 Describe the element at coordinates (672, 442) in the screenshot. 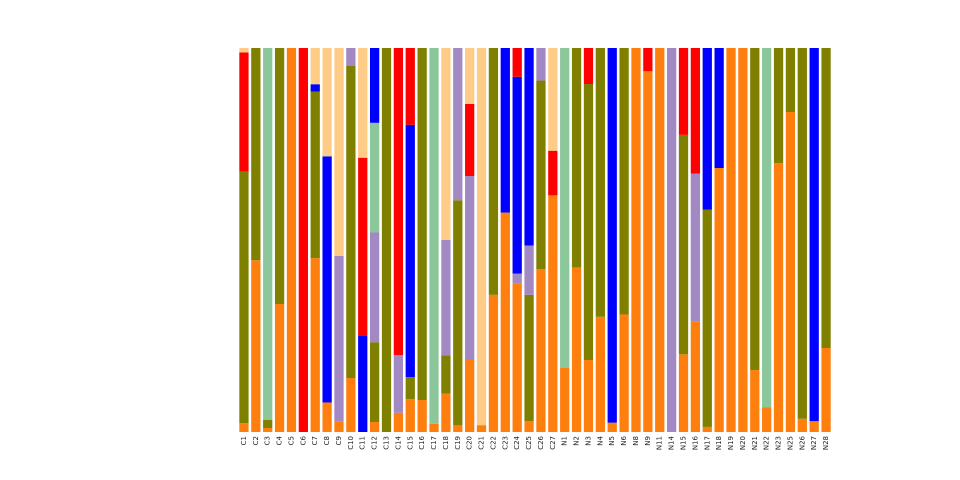

I see `x-tick-label: N14` at that location.